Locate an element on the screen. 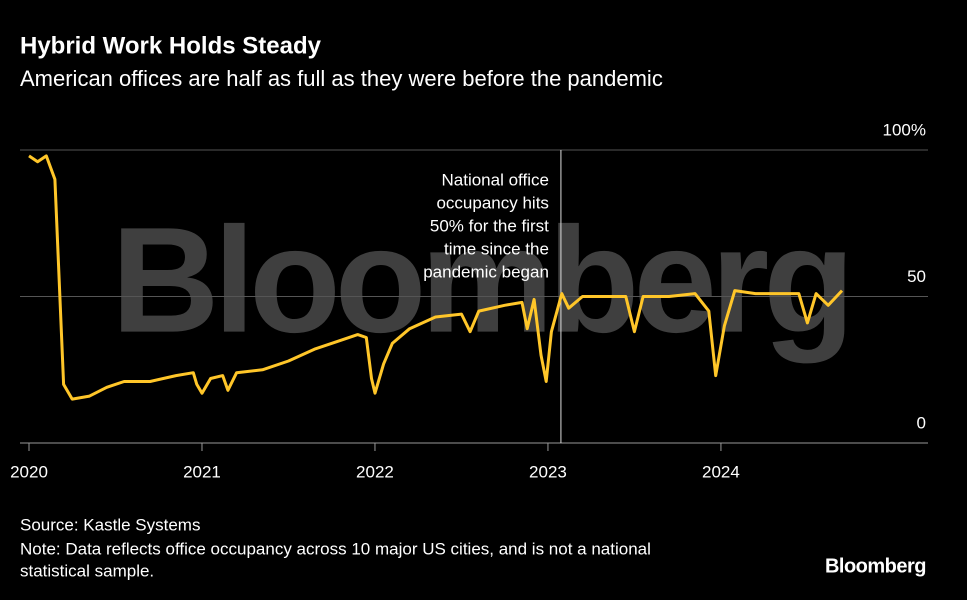 This screenshot has height=600, width=967. x-tick-label: 2022 is located at coordinates (375, 471).